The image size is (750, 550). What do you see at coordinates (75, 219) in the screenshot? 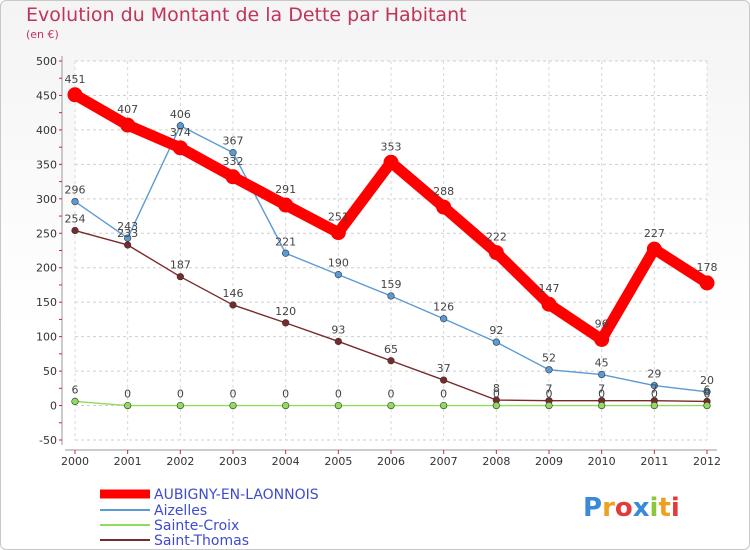
I see `data-label: 254` at bounding box center [75, 219].